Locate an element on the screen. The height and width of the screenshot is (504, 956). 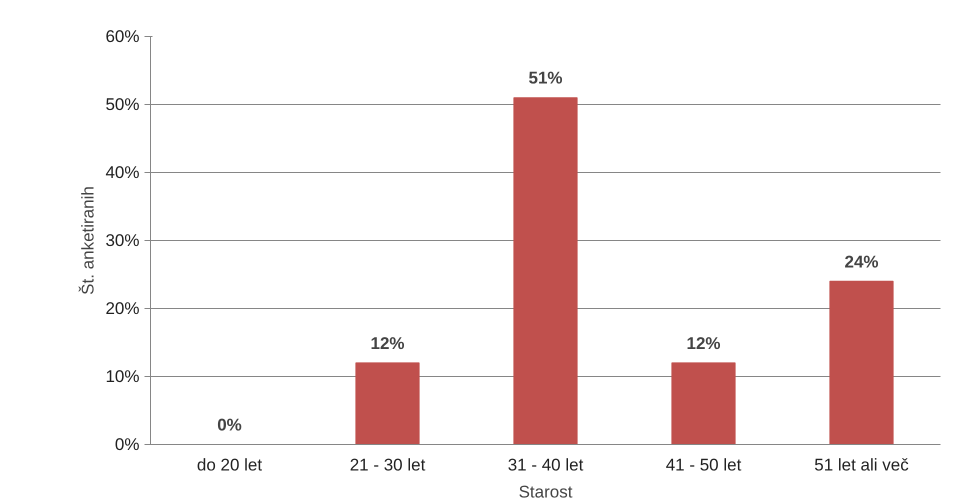
y-tick-label: 20% is located at coordinates (122, 308).